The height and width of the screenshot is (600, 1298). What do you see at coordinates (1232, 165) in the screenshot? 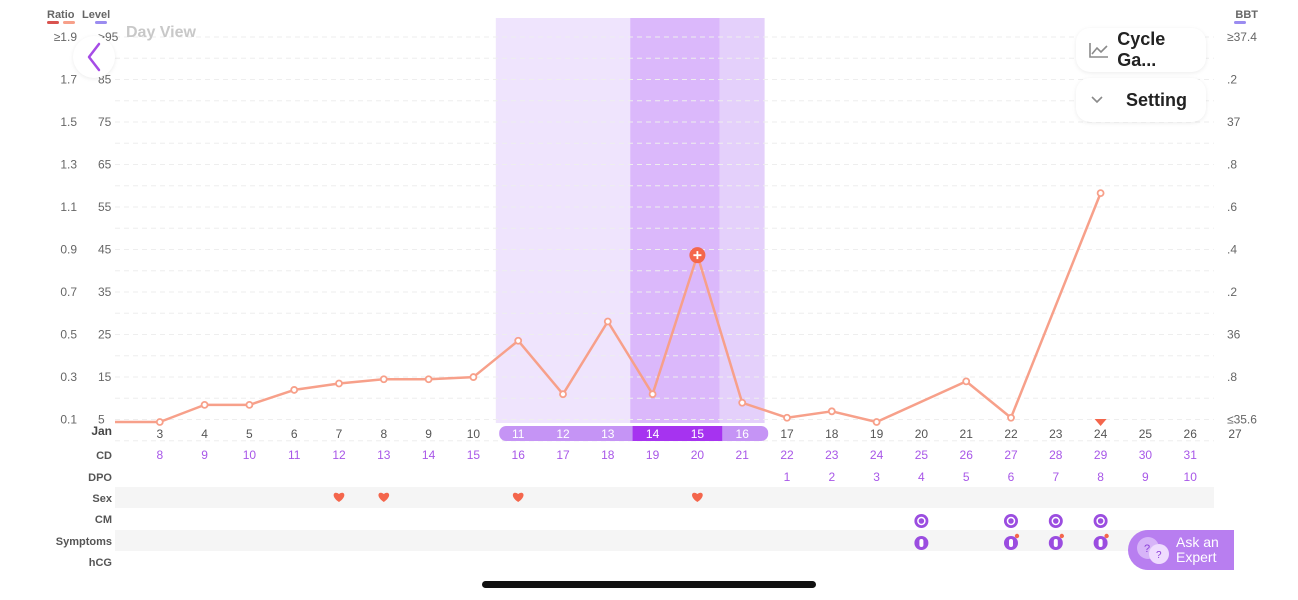
I see `bbt-tick-label: .8` at bounding box center [1232, 165].